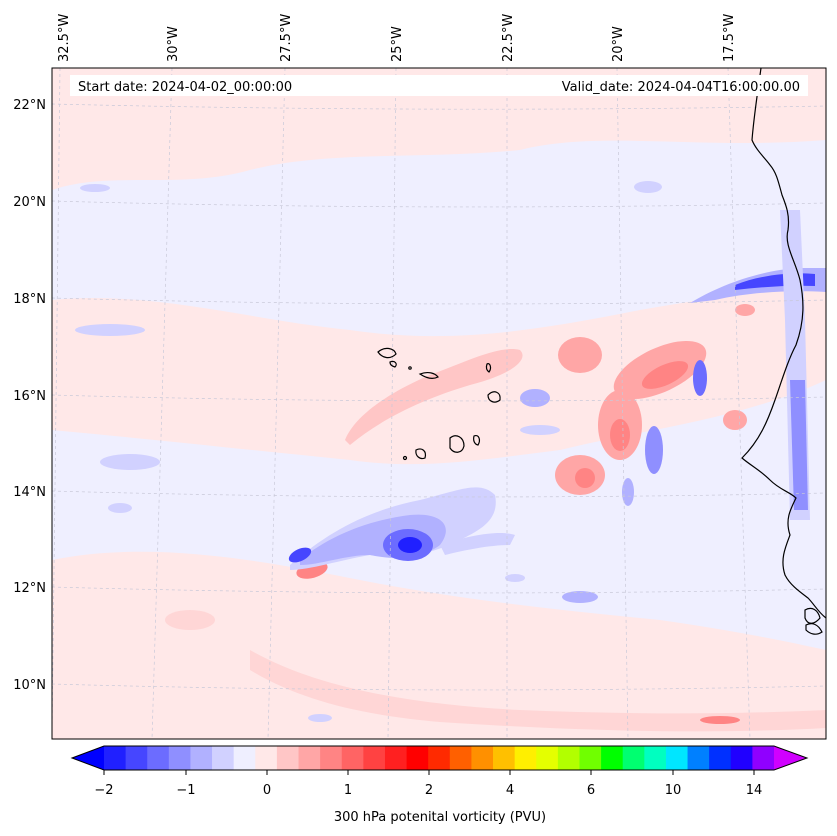  I want to click on lon-label: 17.5°W, so click(729, 38).